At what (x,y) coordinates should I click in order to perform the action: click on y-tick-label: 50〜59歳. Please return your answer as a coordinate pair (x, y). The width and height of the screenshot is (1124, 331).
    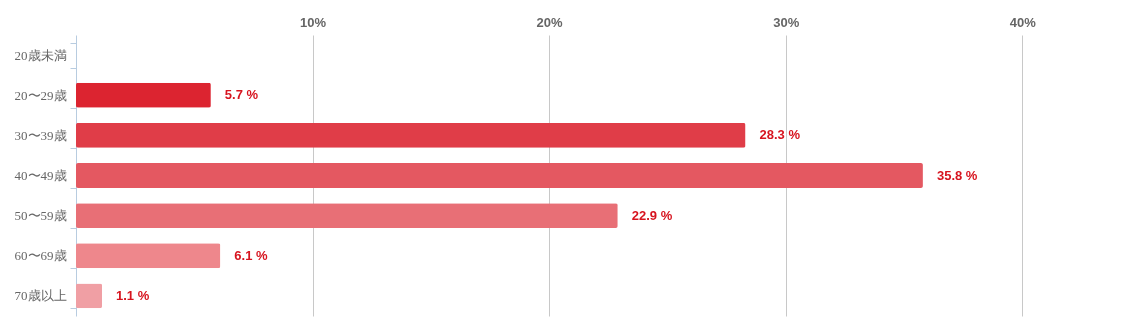
    Looking at the image, I should click on (40, 216).